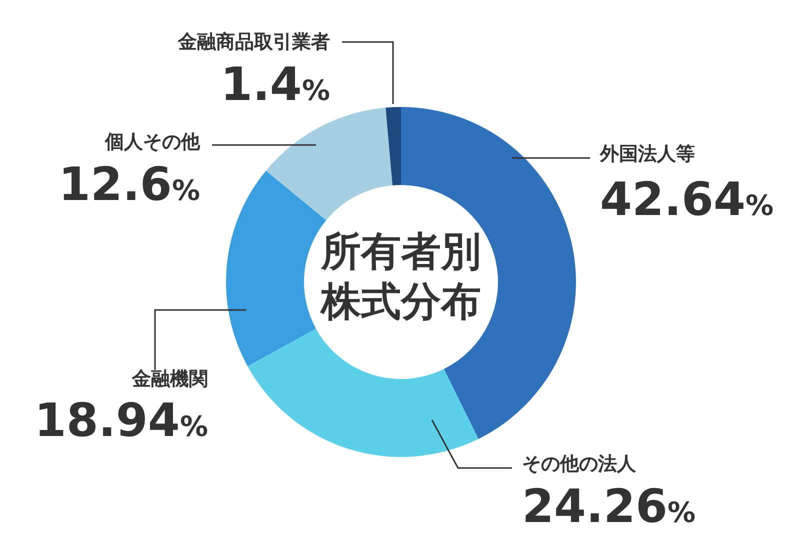 The height and width of the screenshot is (550, 800). What do you see at coordinates (579, 464) in the screenshot?
I see `slice-label: その他の法人` at bounding box center [579, 464].